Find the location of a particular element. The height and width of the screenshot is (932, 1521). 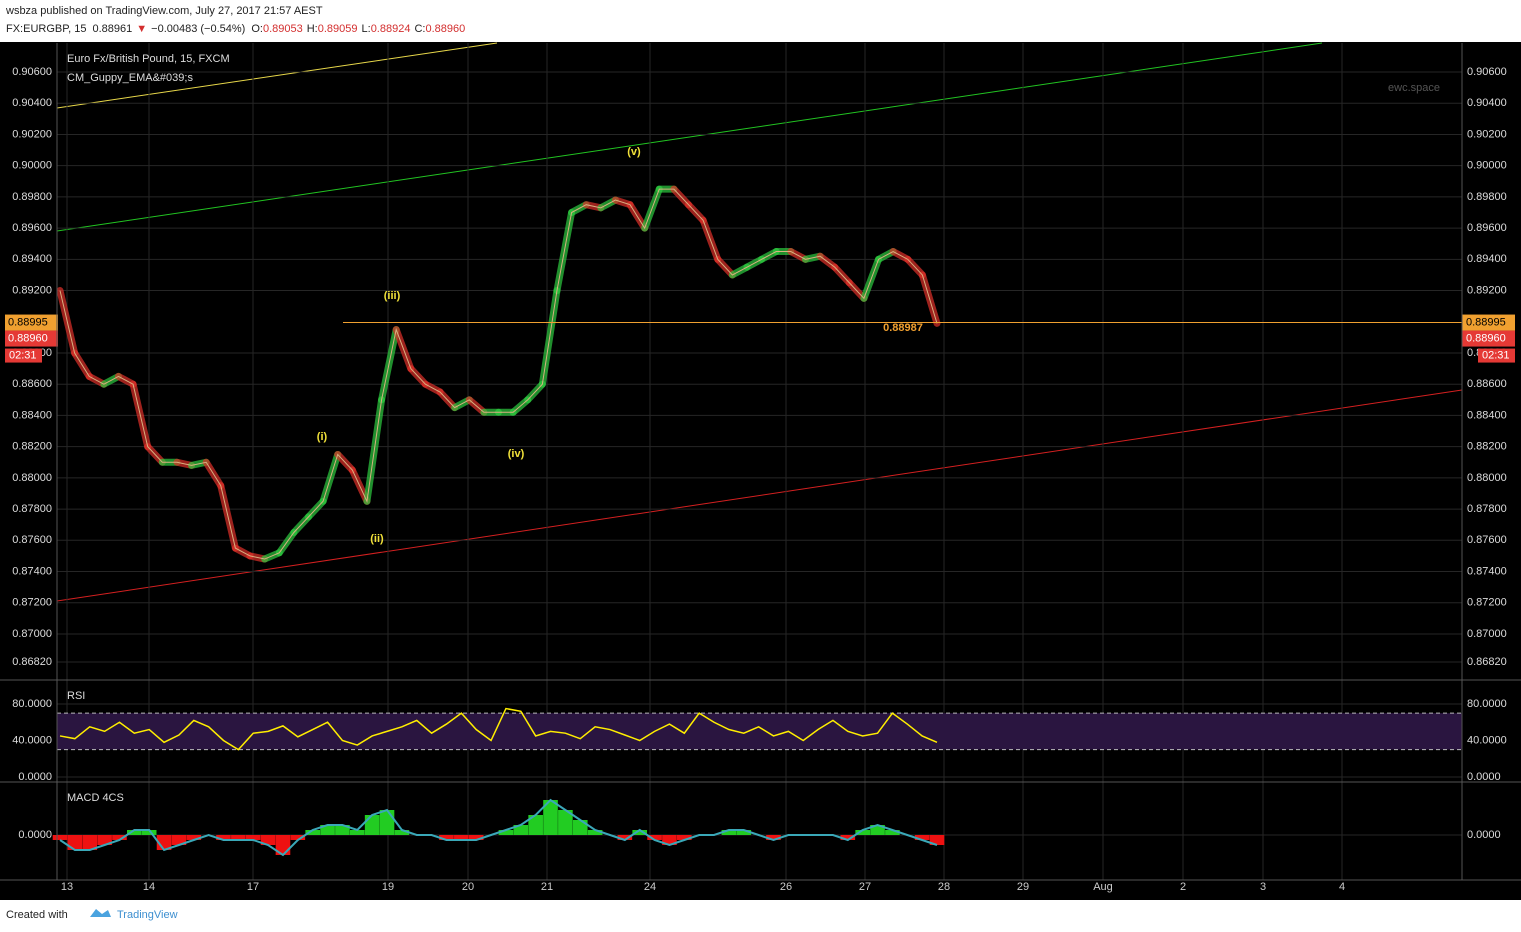

y-tick-label: 0.88600 is located at coordinates (32, 384).